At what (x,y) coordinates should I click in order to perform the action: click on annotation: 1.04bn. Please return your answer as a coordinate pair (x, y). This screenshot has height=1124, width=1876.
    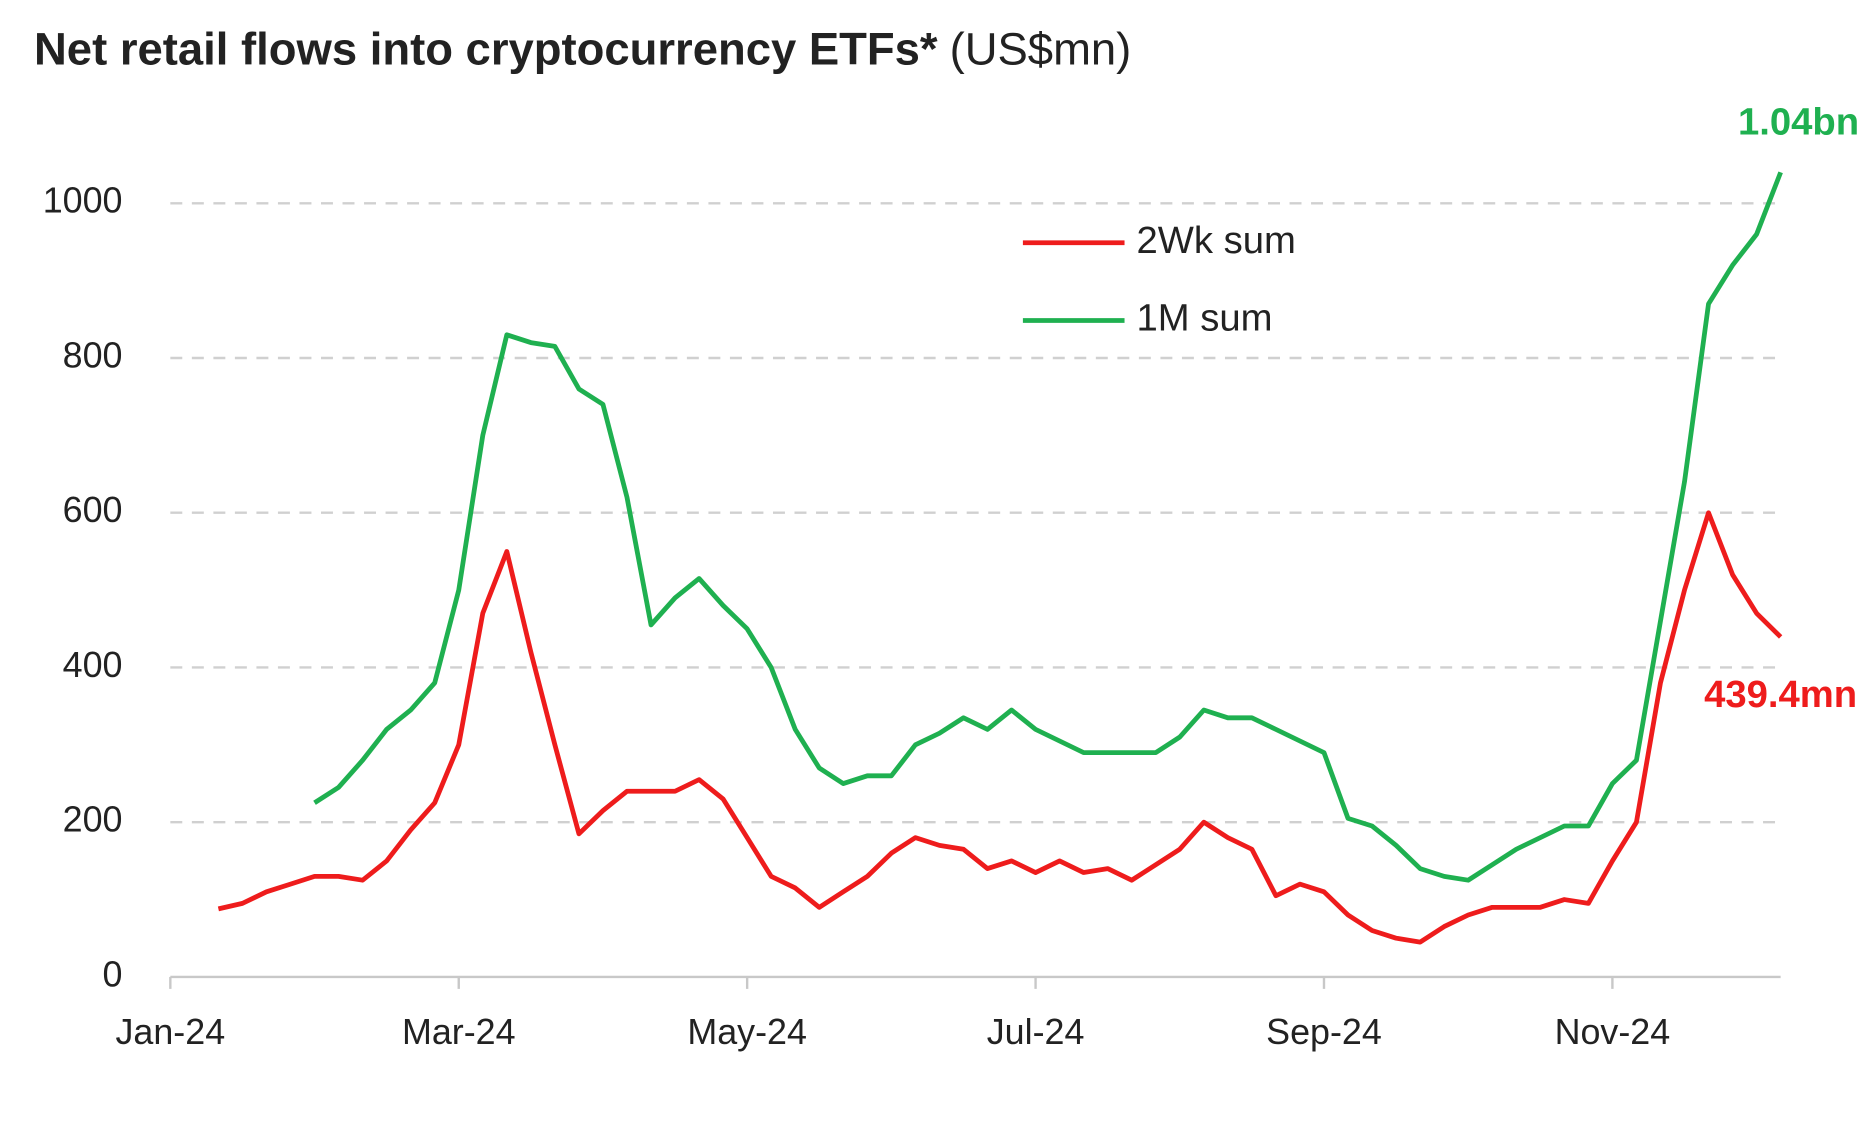
    Looking at the image, I should click on (1798, 122).